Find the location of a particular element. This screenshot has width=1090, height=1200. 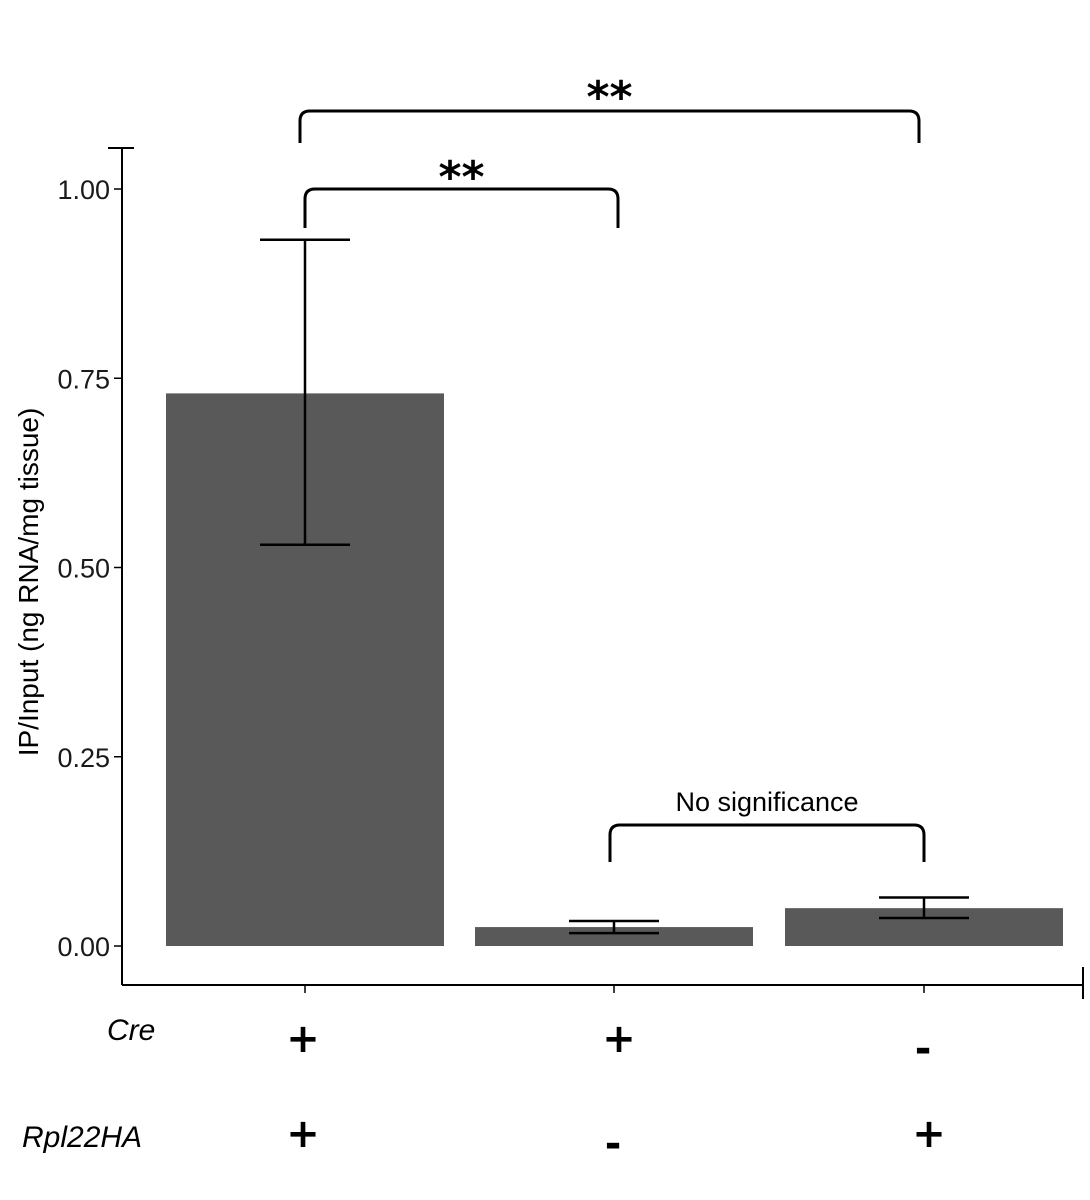

y-axis-label: IP/Input (ng RNA/mg tissue) is located at coordinates (28, 582).